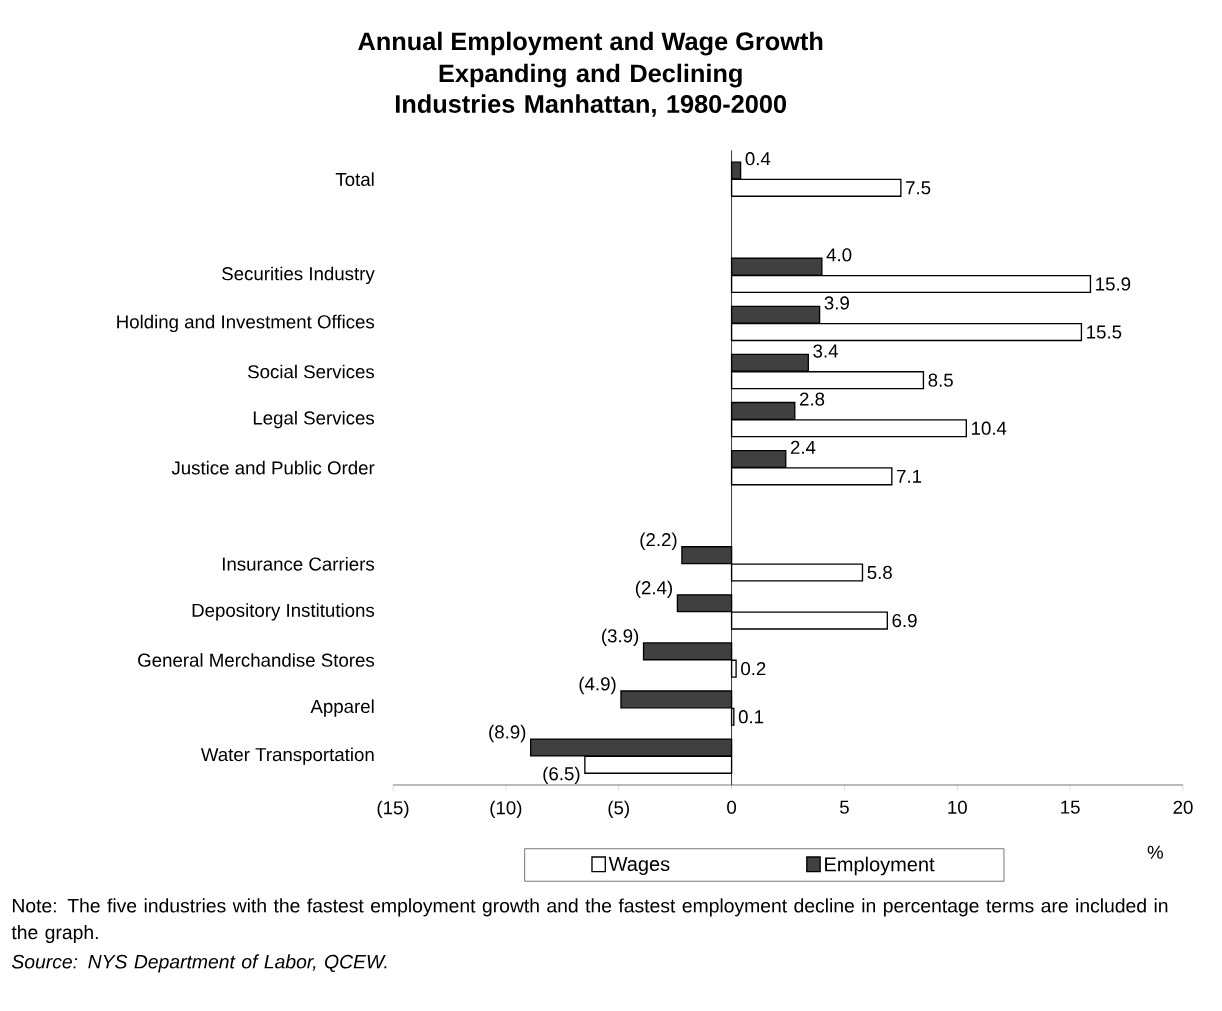 This screenshot has width=1222, height=1011. What do you see at coordinates (653, 589) in the screenshot?
I see `data-label: (2.4)` at bounding box center [653, 589].